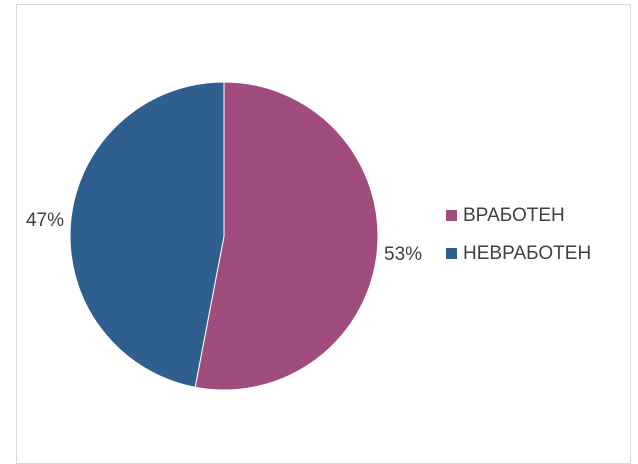  What do you see at coordinates (45, 220) in the screenshot?
I see `data-label-nevraboten: 47%` at bounding box center [45, 220].